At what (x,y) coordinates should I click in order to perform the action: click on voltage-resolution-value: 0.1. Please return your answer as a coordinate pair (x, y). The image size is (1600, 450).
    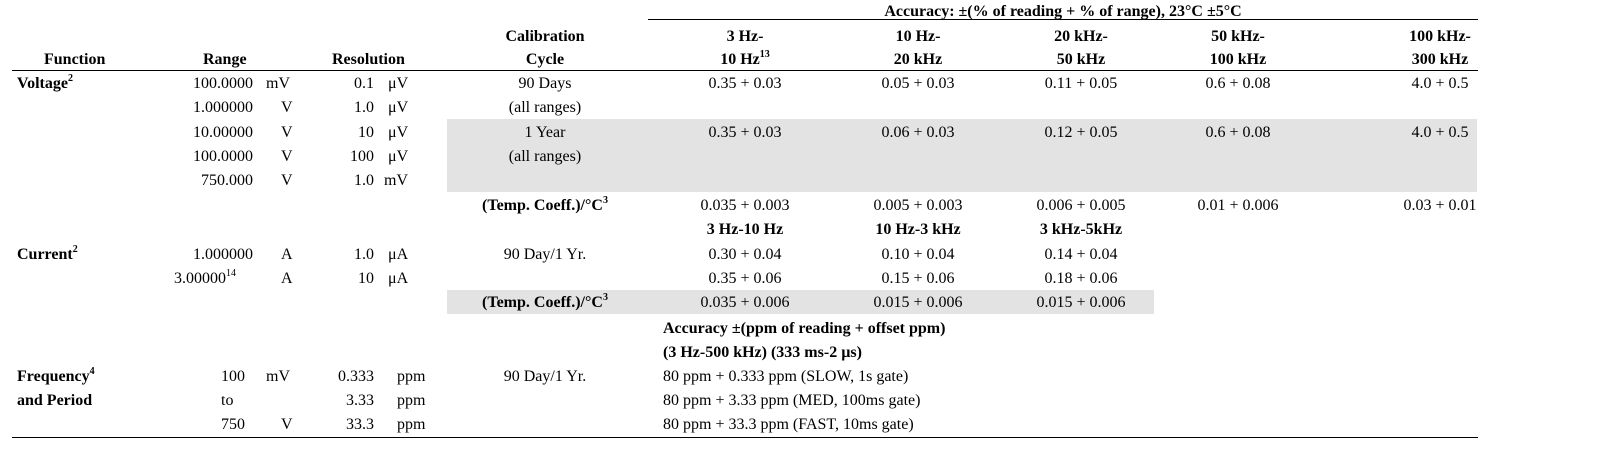
    Looking at the image, I should click on (364, 83).